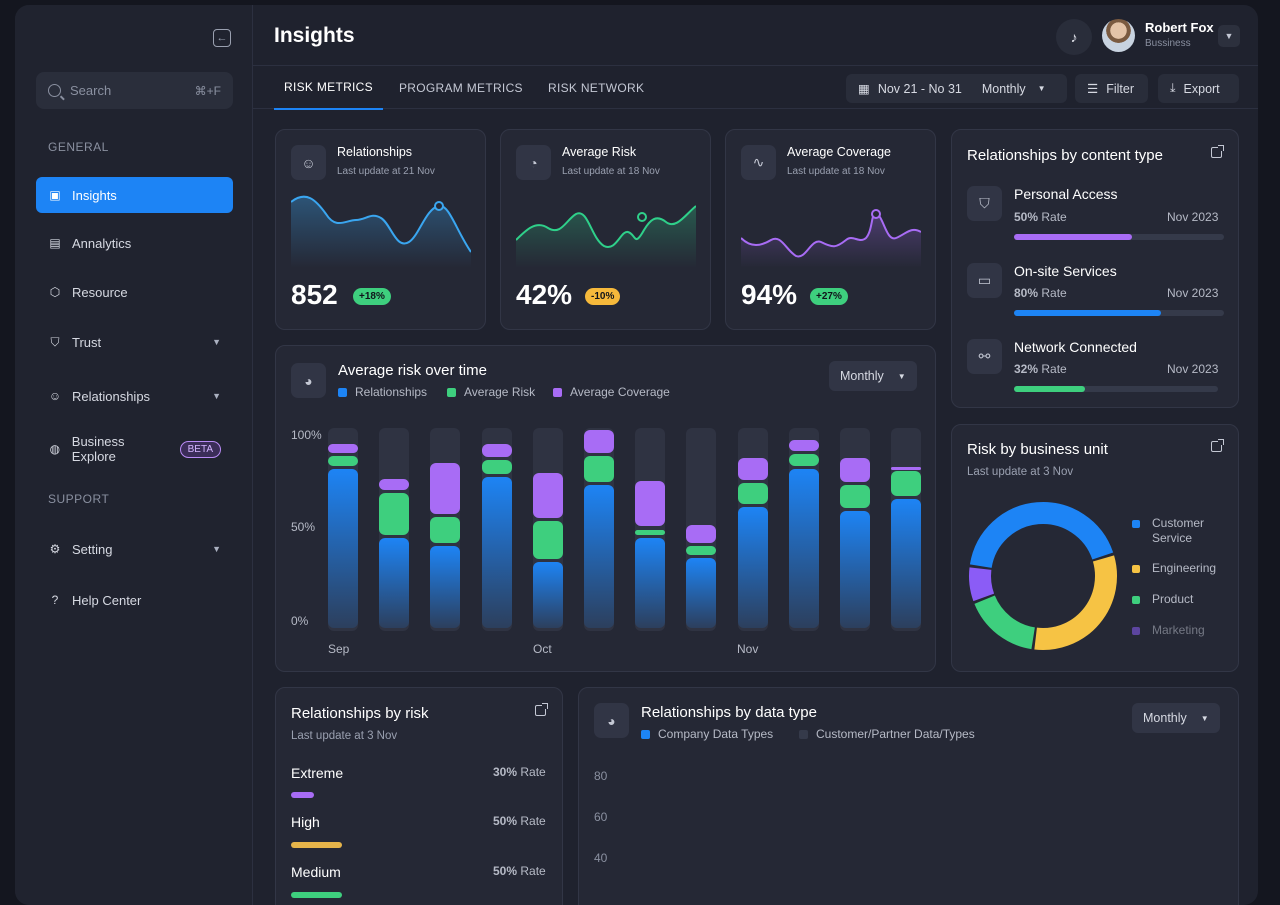 The image size is (1280, 905). Describe the element at coordinates (769, 294) in the screenshot. I see `stat-value: 94%` at that location.